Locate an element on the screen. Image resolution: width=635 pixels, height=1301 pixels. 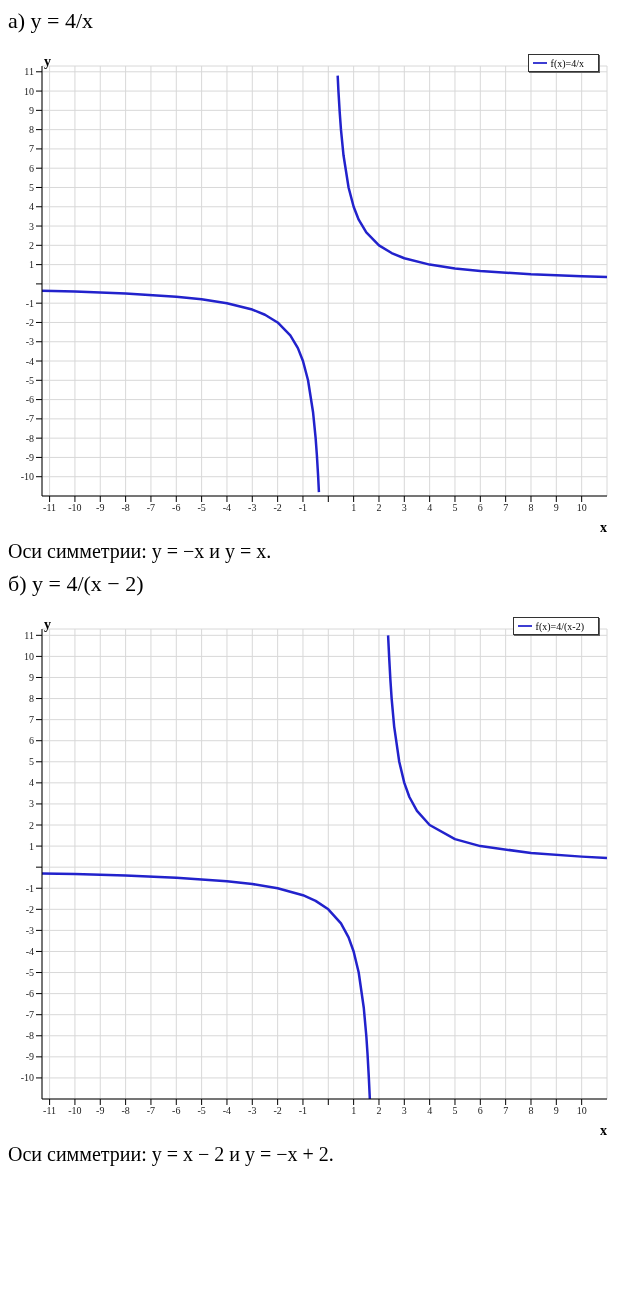
text: Оси симметрии: y = x − 2 и y = −x + 2. is located at coordinates (171, 1154).